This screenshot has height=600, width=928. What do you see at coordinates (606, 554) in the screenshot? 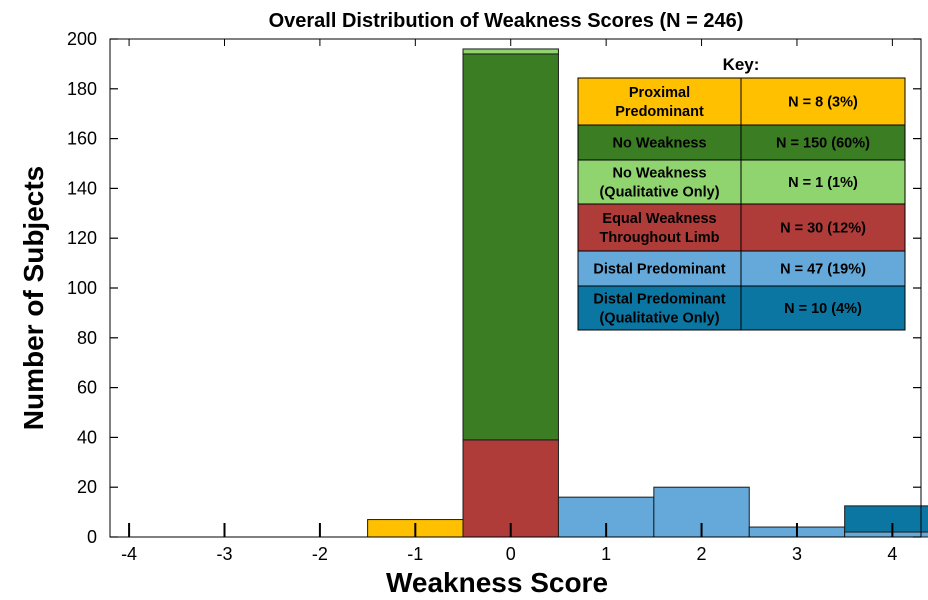
I see `x-tick-label: 1` at bounding box center [606, 554].